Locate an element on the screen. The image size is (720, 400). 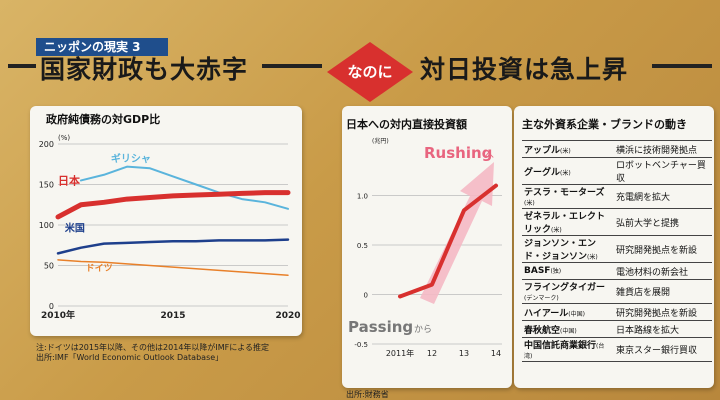
debt-ytick-label: 0 is located at coordinates (51, 306).